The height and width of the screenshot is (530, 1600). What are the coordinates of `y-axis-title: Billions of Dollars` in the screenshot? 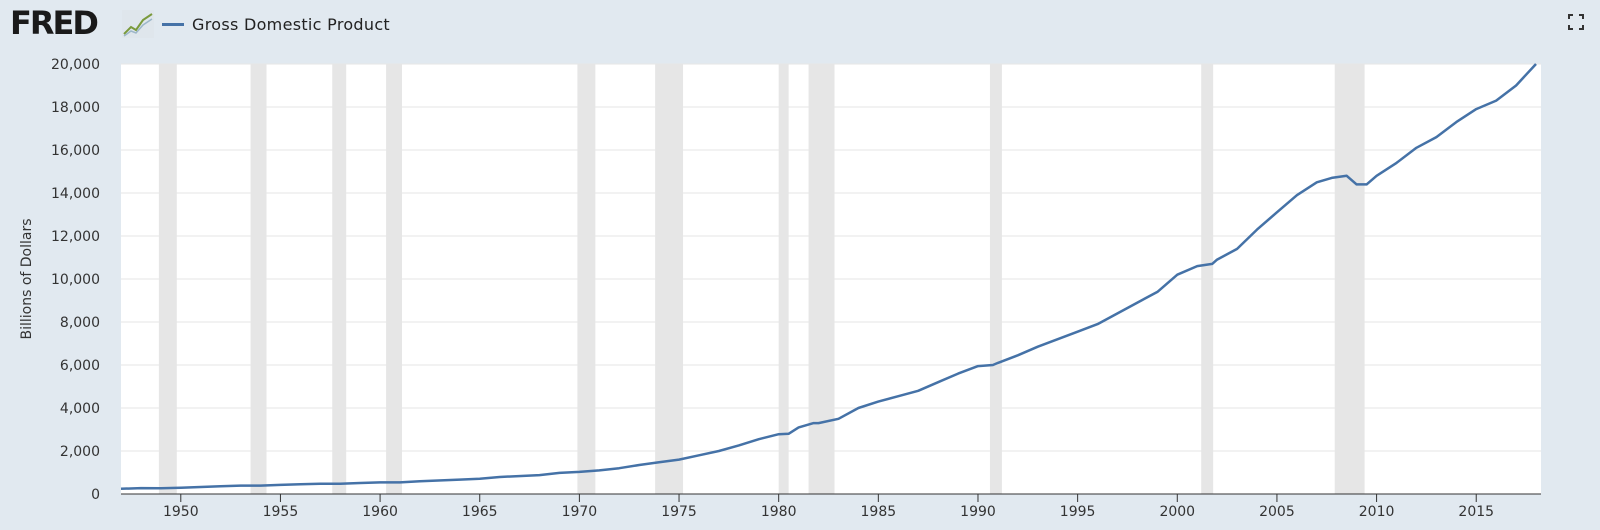 It's located at (27, 278).